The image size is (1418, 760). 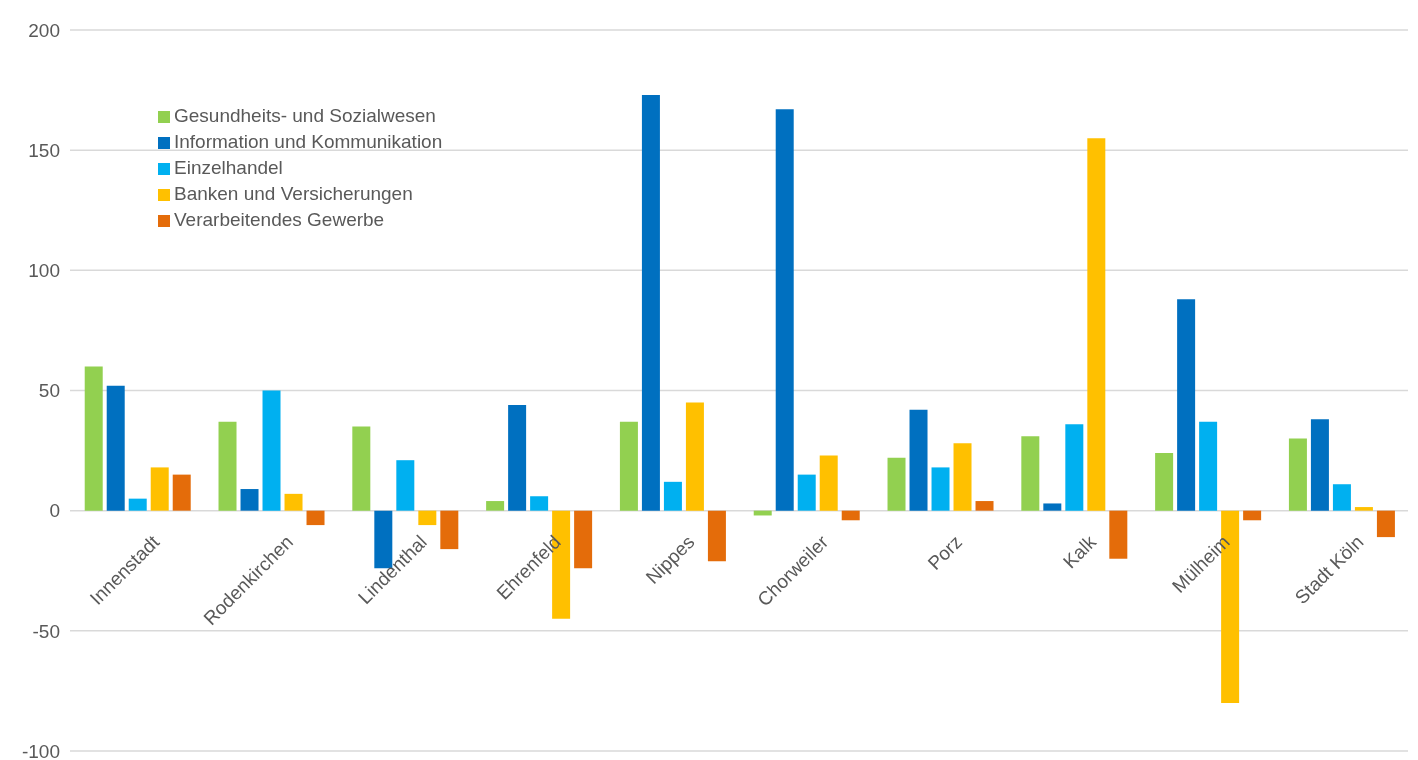 I want to click on legend-label: Gesundheits- und Sozialwesen, so click(x=305, y=115).